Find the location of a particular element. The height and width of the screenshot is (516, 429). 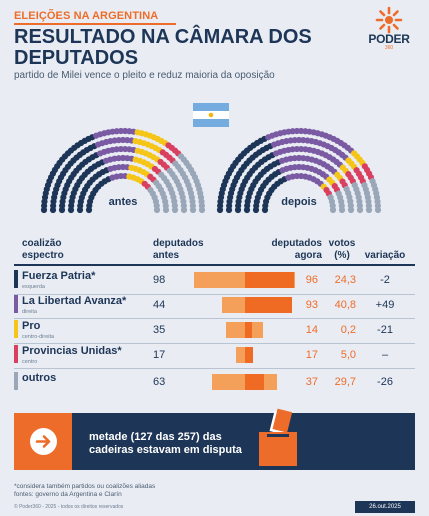

change-value: -21 is located at coordinates (385, 330).